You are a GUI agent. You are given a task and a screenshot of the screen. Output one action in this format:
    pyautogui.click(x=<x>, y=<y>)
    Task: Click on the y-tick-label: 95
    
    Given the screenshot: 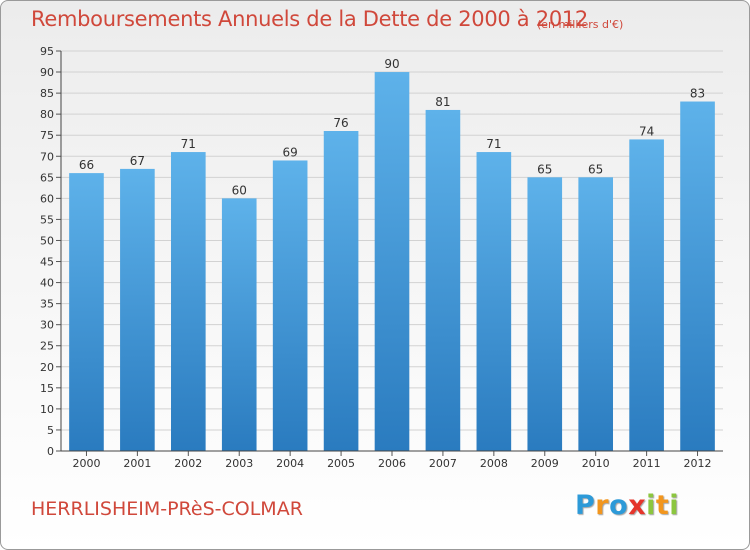 What is the action you would take?
    pyautogui.click(x=47, y=51)
    